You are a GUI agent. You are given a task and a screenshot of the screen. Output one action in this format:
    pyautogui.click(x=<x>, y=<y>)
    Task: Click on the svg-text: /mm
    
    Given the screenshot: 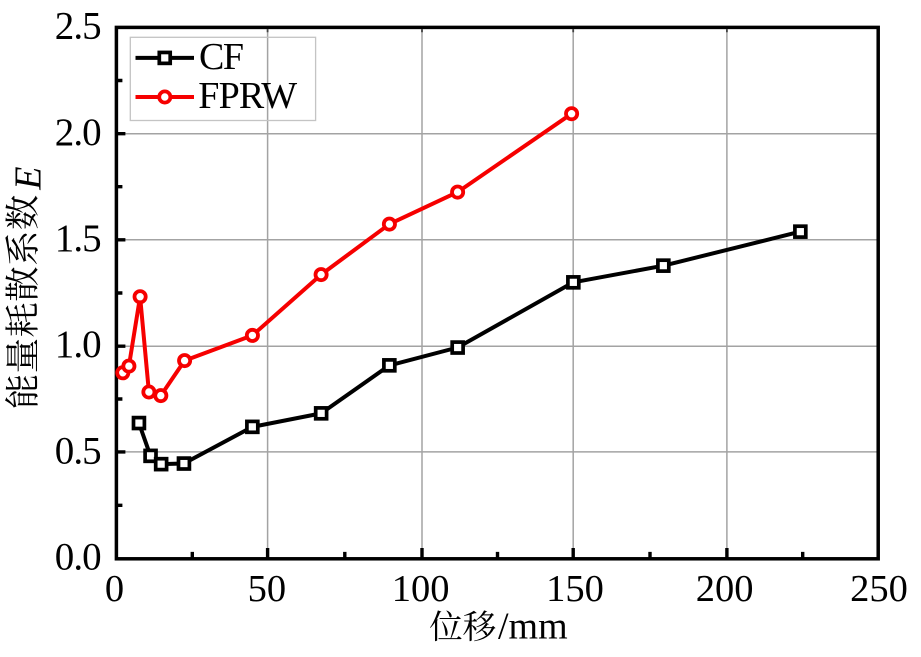 What is the action you would take?
    pyautogui.click(x=533, y=627)
    